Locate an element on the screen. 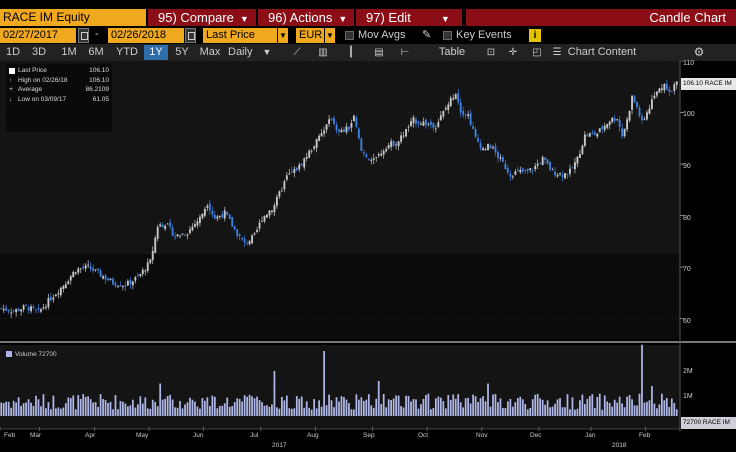 The height and width of the screenshot is (452, 736). candle-icon: ┃ is located at coordinates (351, 52).